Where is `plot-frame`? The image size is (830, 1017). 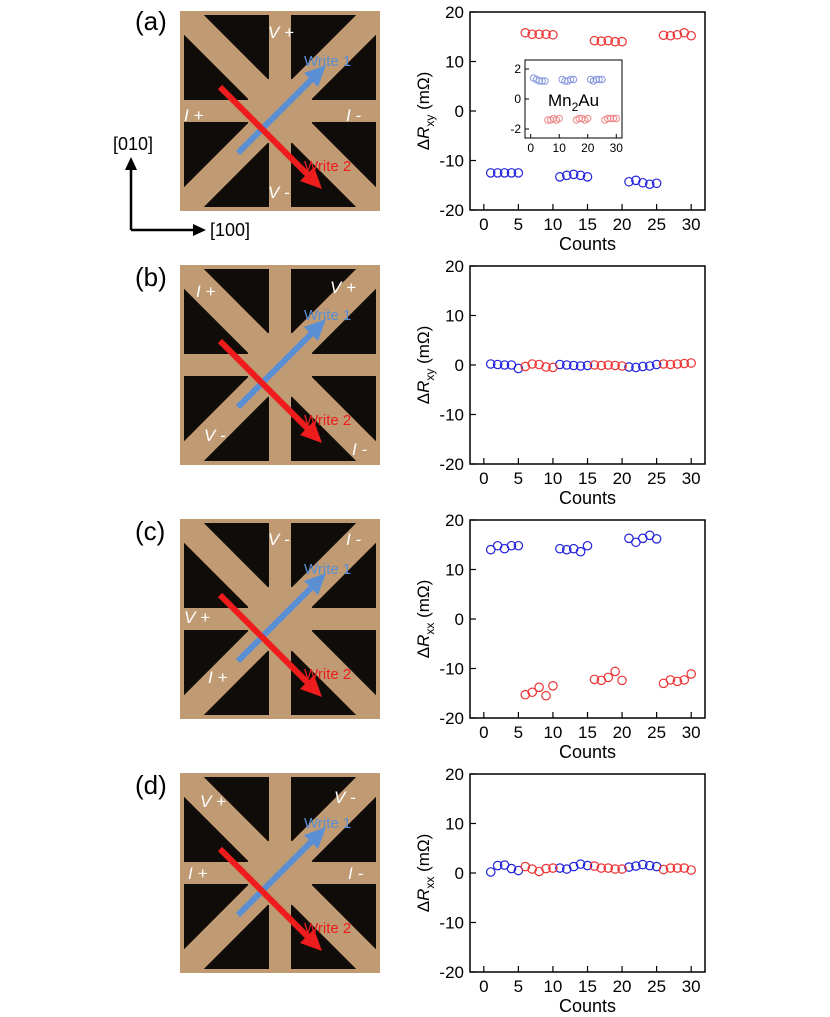
plot-frame is located at coordinates (587, 365).